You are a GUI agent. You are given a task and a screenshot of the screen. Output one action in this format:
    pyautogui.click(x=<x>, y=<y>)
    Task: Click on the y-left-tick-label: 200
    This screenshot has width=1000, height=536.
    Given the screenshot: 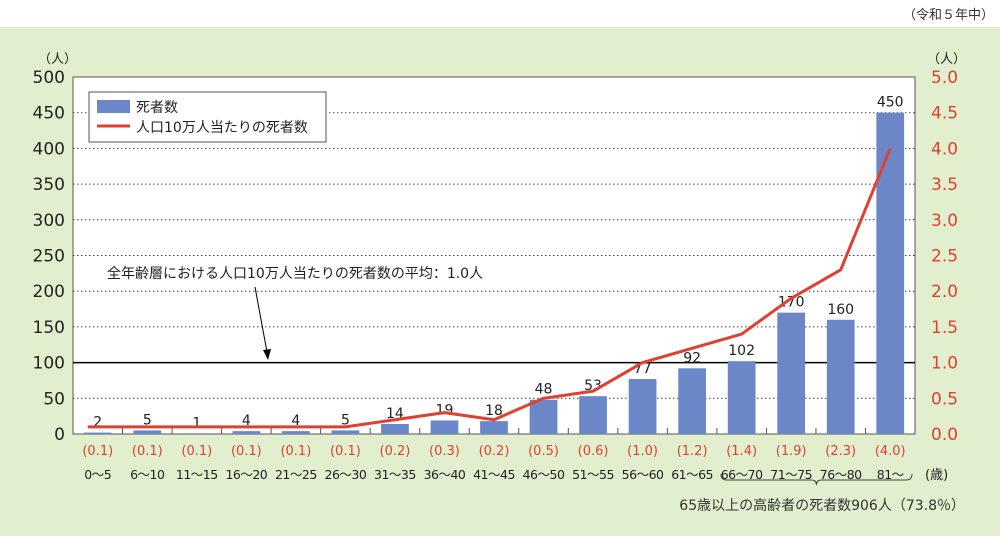 What is the action you would take?
    pyautogui.click(x=49, y=292)
    